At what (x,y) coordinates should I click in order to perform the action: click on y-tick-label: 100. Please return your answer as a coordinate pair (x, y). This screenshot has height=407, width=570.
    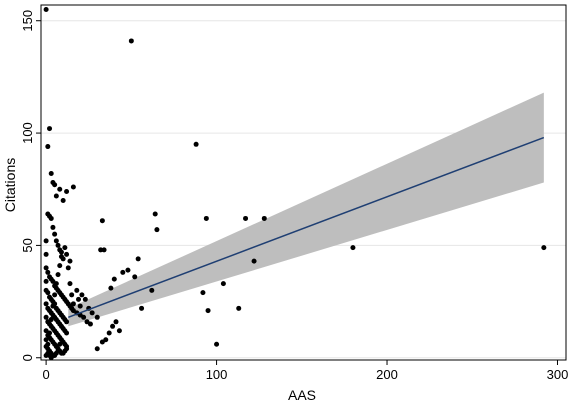
    Looking at the image, I should click on (27, 133).